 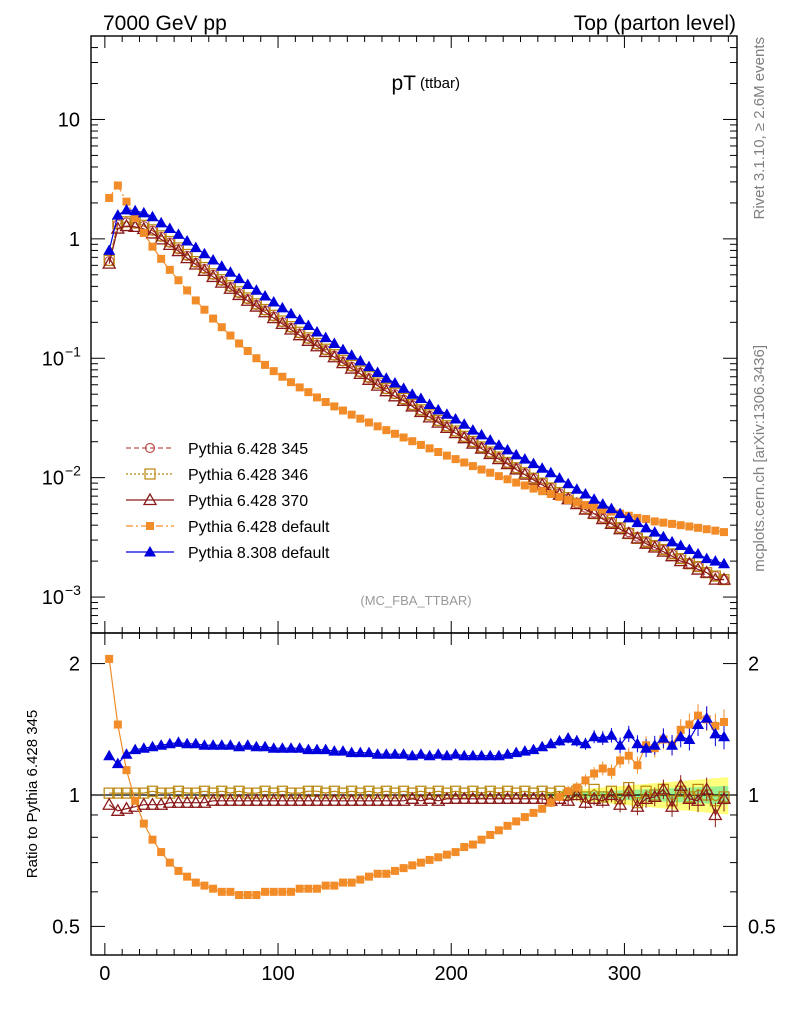 I want to click on ratio-ytick-label-right-0: 2, so click(x=753, y=665).